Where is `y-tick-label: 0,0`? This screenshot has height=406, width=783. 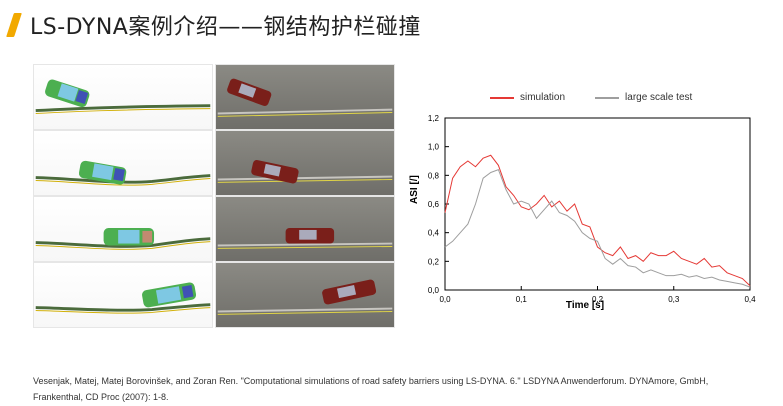 y-tick-label: 0,0 is located at coordinates (434, 290).